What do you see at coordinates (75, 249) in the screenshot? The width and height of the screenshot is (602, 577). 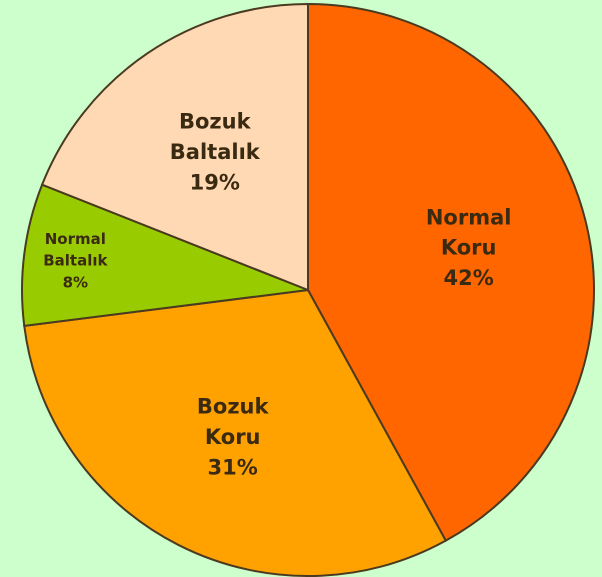 I see `slice-category: Normal Baltalık` at bounding box center [75, 249].